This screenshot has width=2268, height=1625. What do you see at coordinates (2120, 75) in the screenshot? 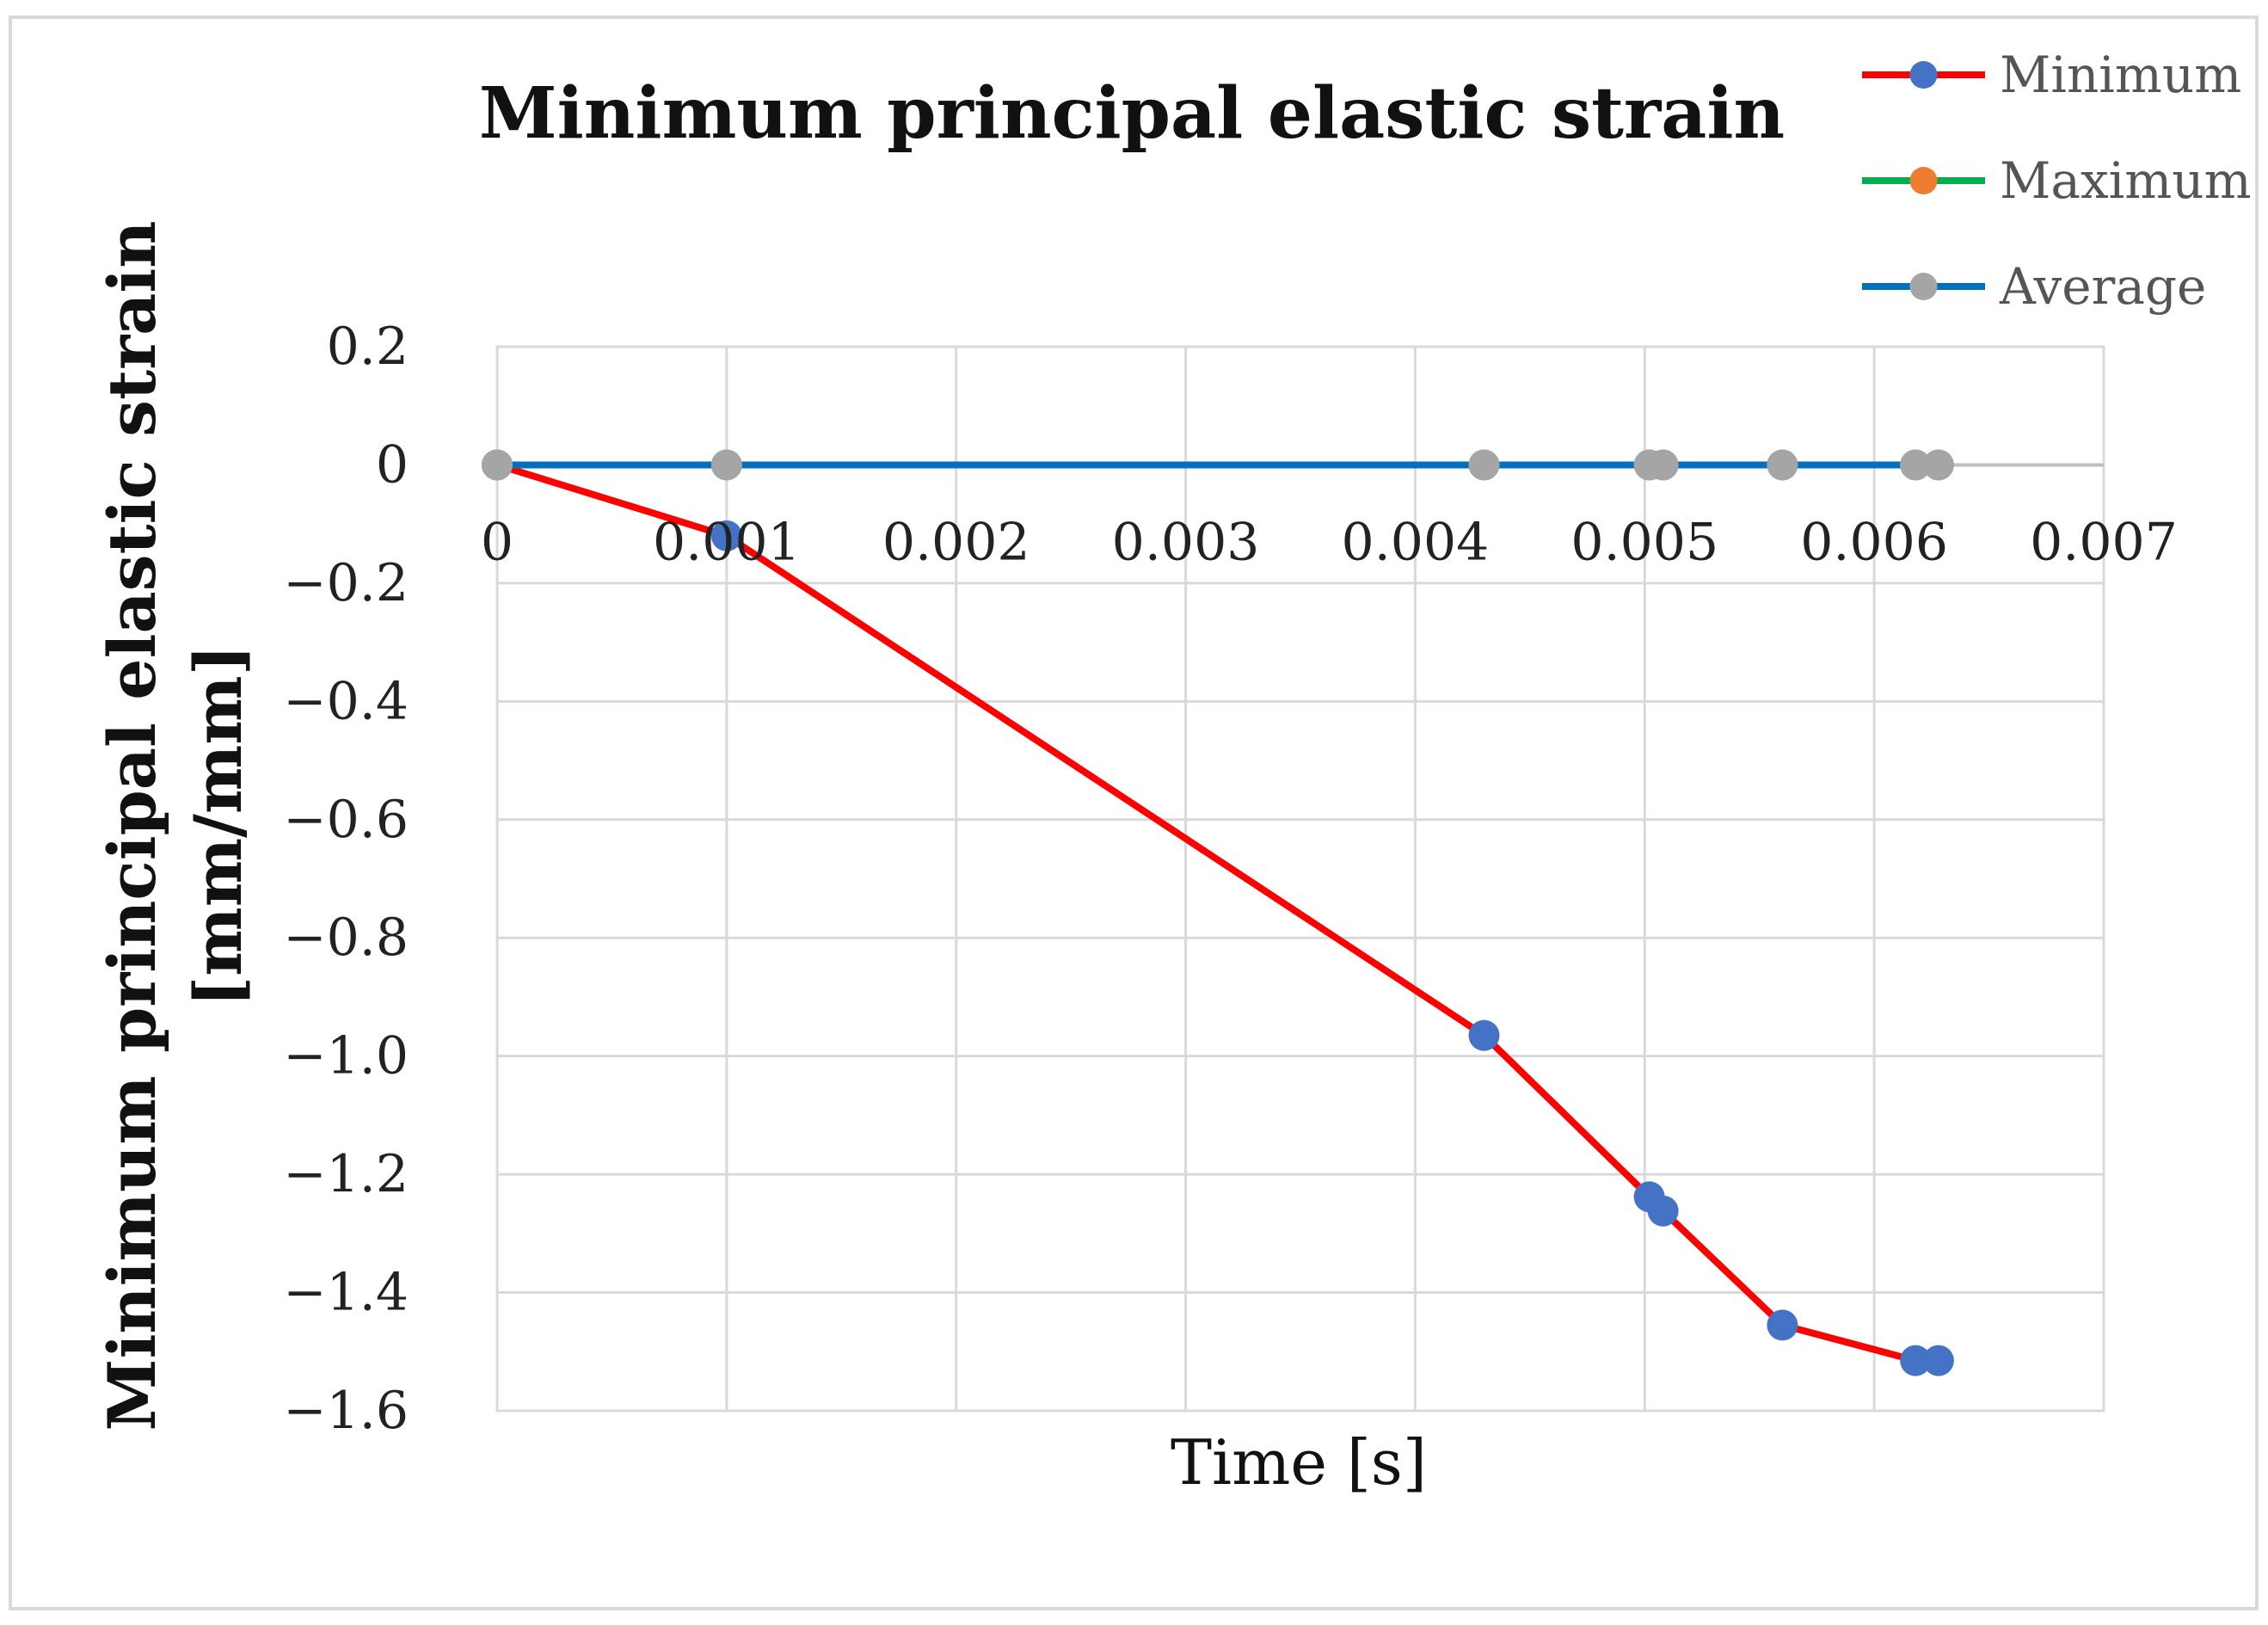
I see `legend-label-minimum: Minimum` at bounding box center [2120, 75].